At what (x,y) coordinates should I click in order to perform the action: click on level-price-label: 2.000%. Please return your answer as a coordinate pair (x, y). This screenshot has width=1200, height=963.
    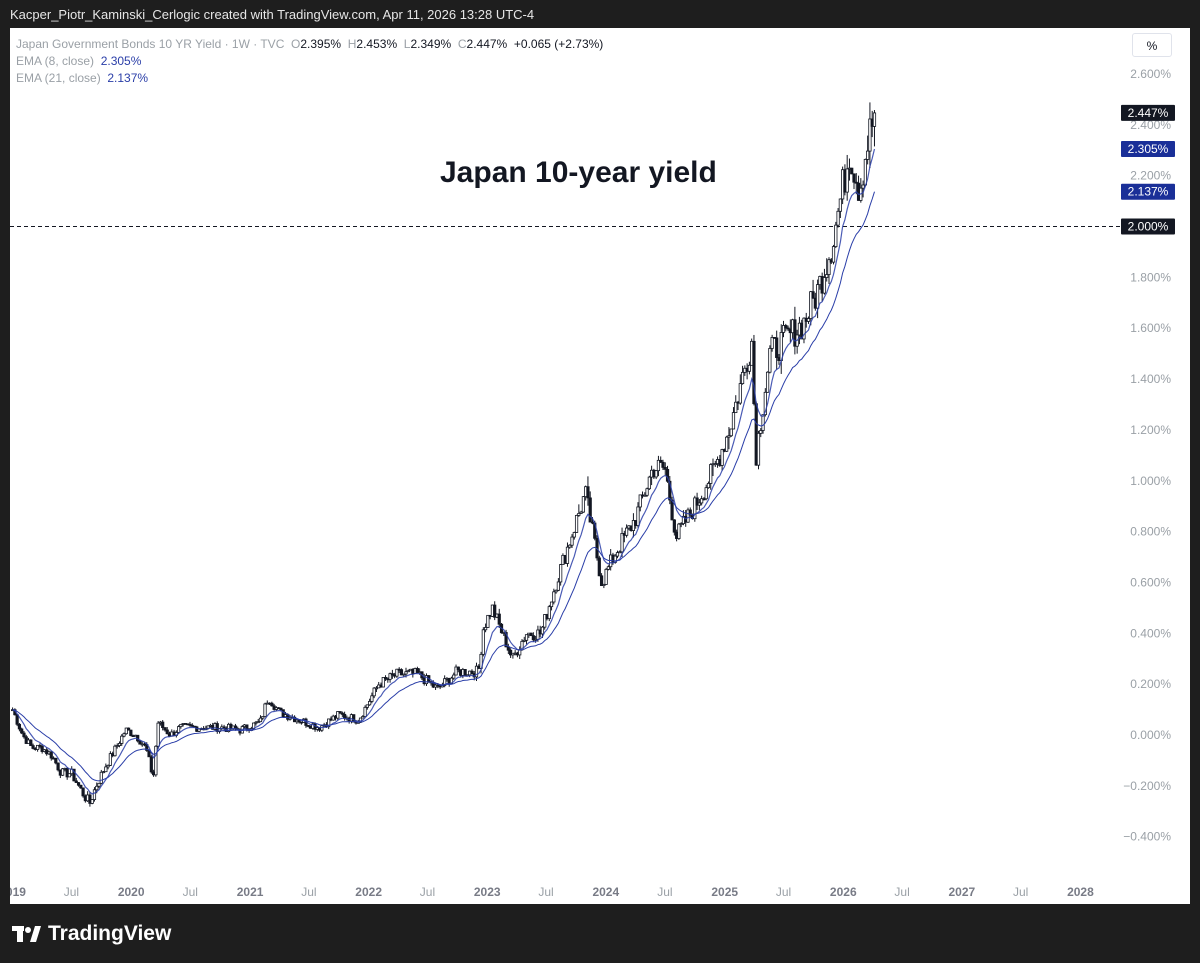
    Looking at the image, I should click on (1148, 227).